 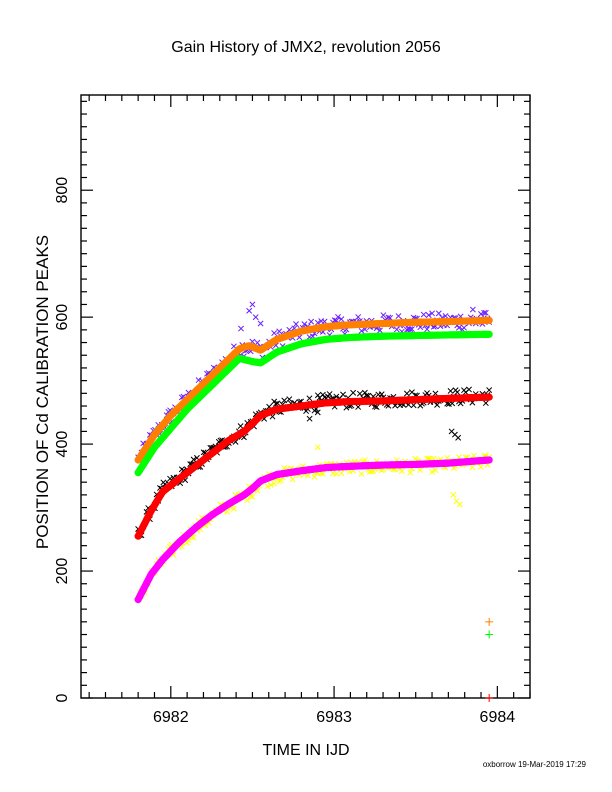 What do you see at coordinates (334, 717) in the screenshot?
I see `x-tick-label: 6983` at bounding box center [334, 717].